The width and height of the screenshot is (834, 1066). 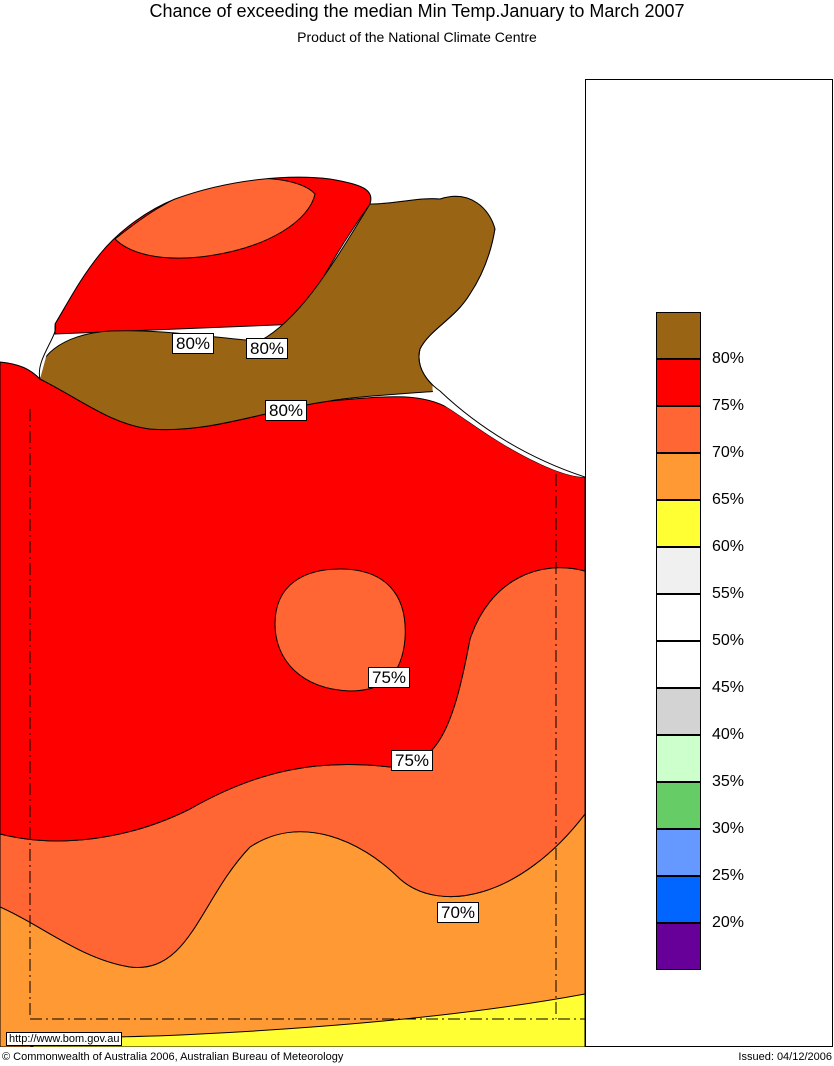 I want to click on issued-date: Issued: 04/12/2006, so click(x=785, y=1057).